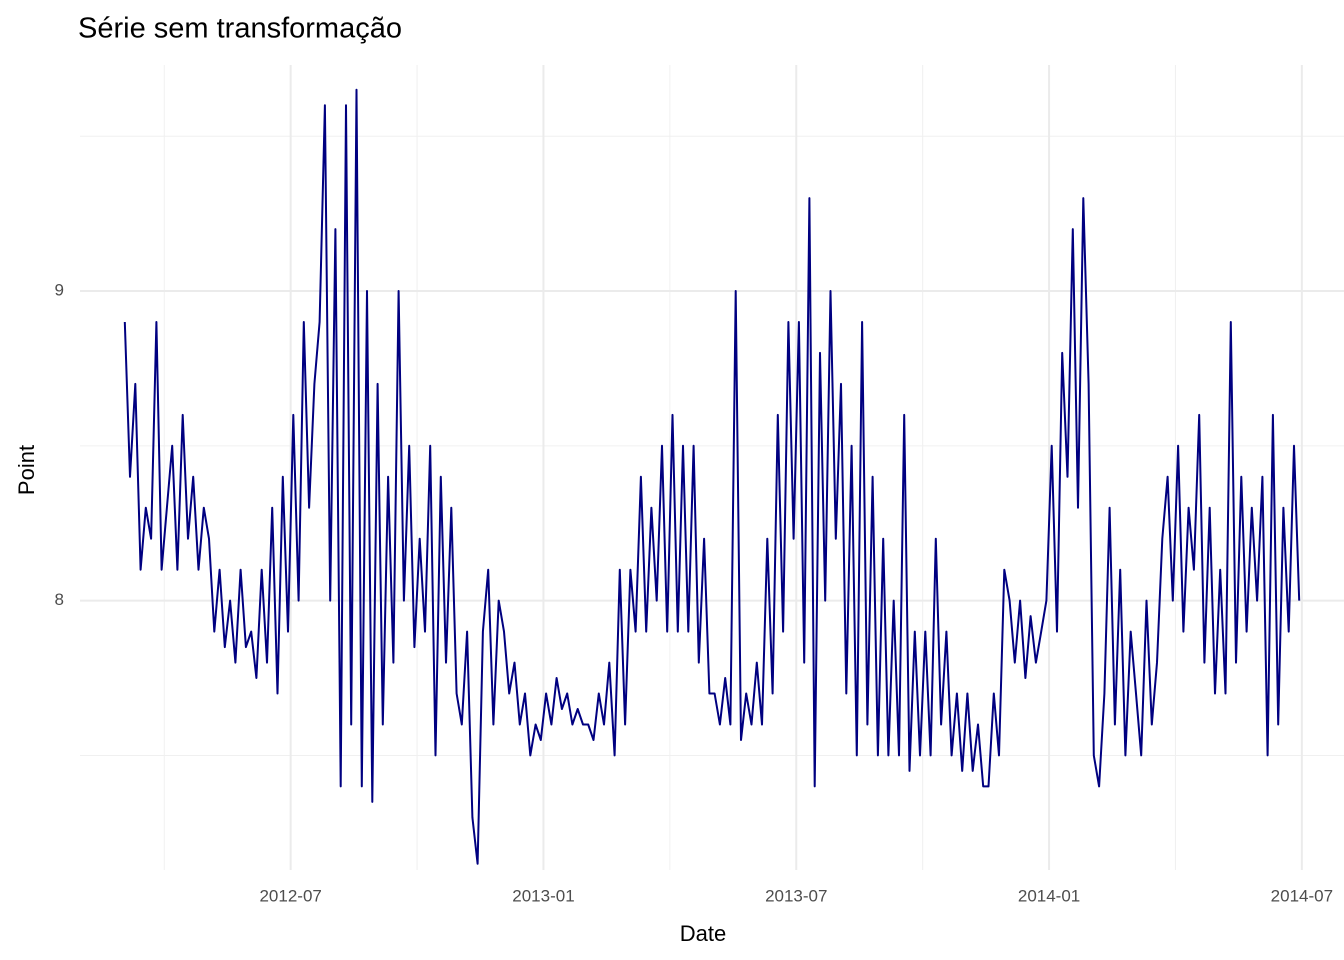 The height and width of the screenshot is (960, 1344). Describe the element at coordinates (1302, 895) in the screenshot. I see `x-tick-label: 2014-07` at that location.